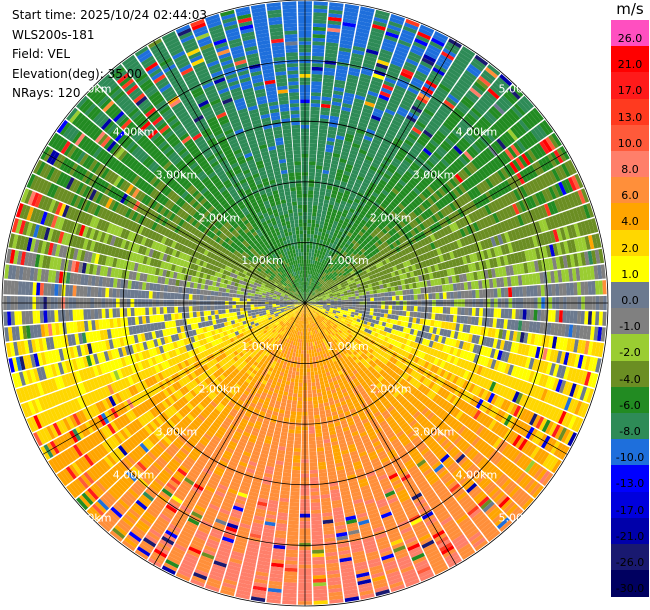  I want to click on instrument-label: WLS200s-181, so click(53, 34).